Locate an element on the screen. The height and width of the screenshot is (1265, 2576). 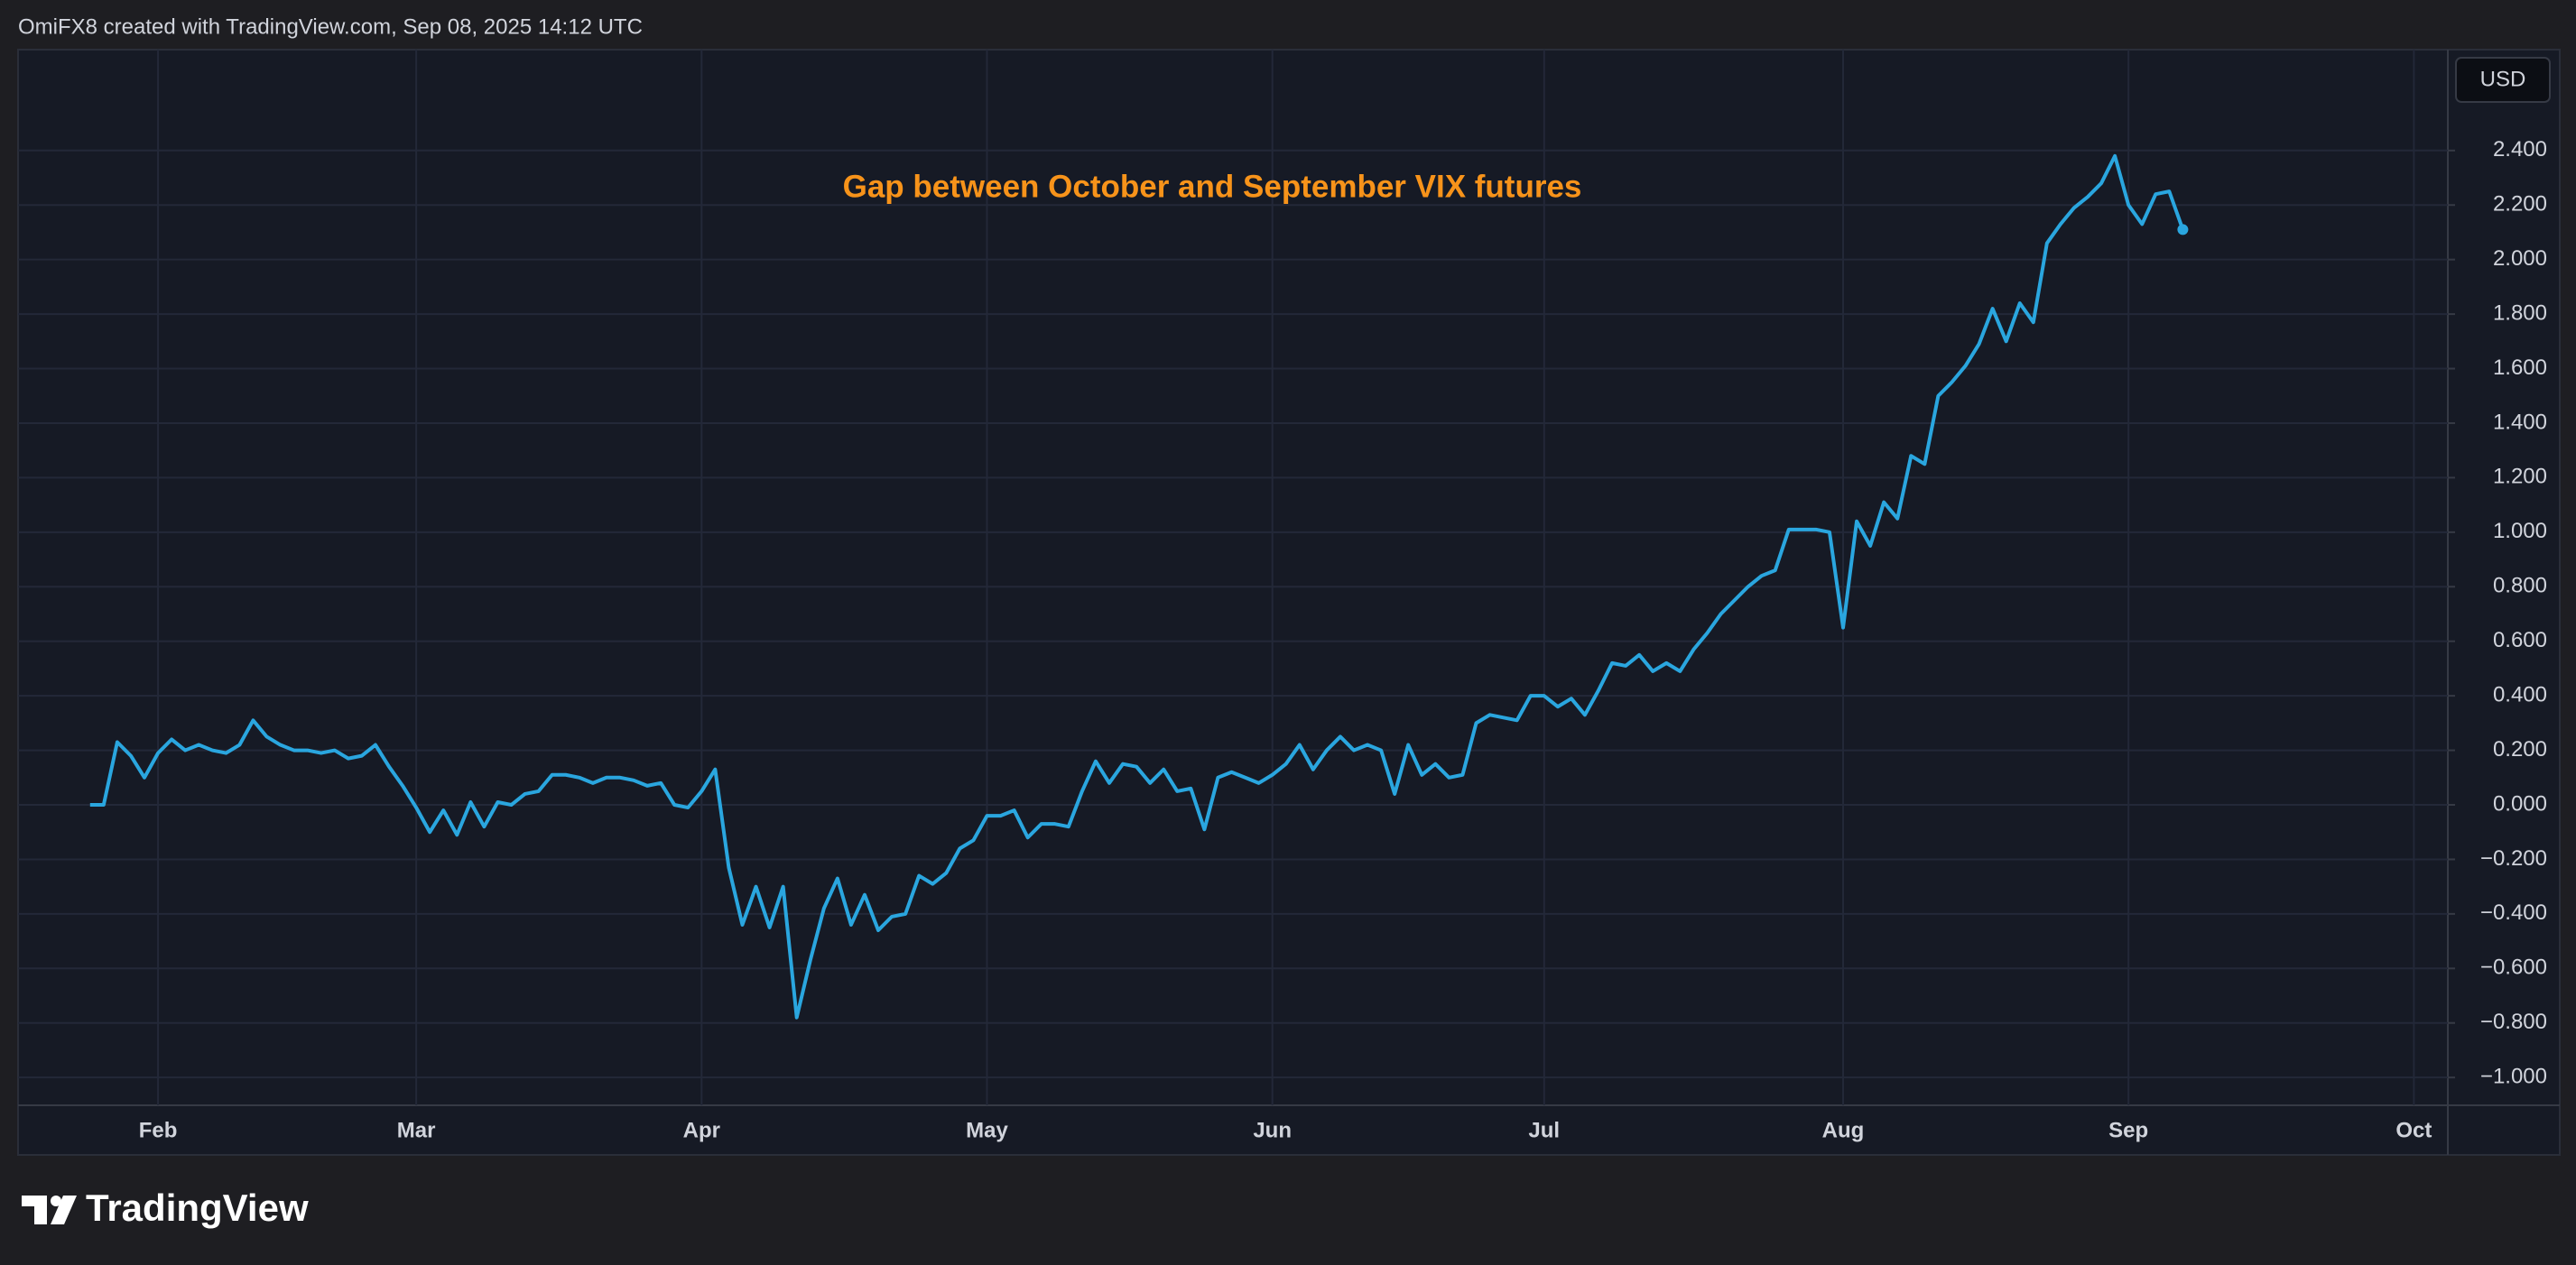
currency-button is located at coordinates (2503, 80).